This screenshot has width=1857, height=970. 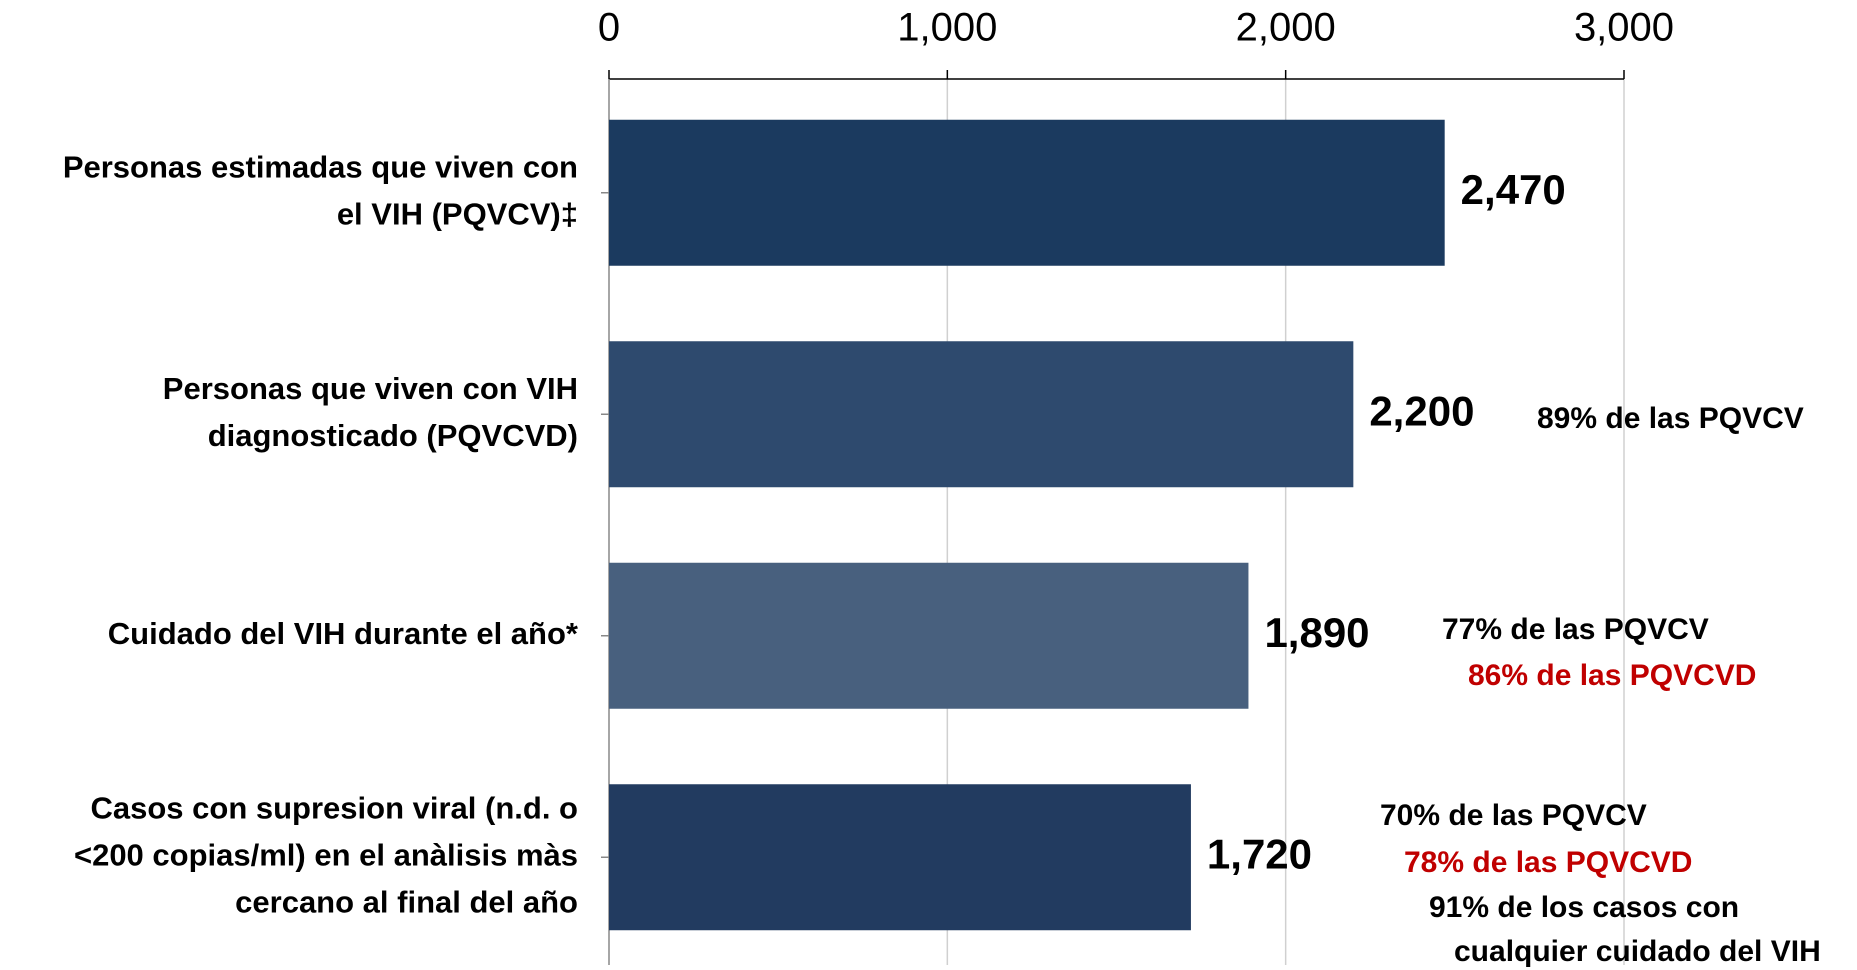 I want to click on value-label: 1,890, so click(x=1316, y=632).